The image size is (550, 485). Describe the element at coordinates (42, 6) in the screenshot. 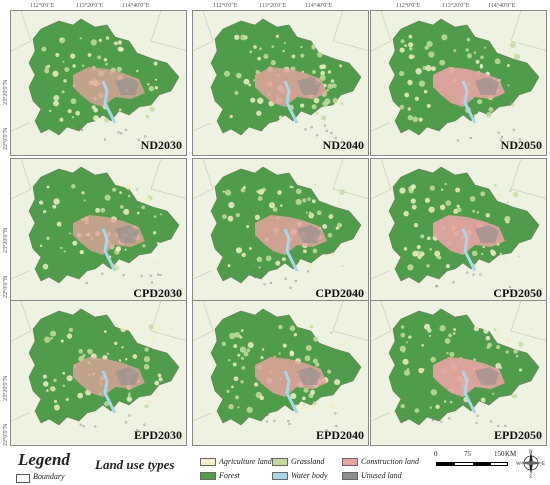

I see `coord-top-1a: 112°0'0"E` at that location.